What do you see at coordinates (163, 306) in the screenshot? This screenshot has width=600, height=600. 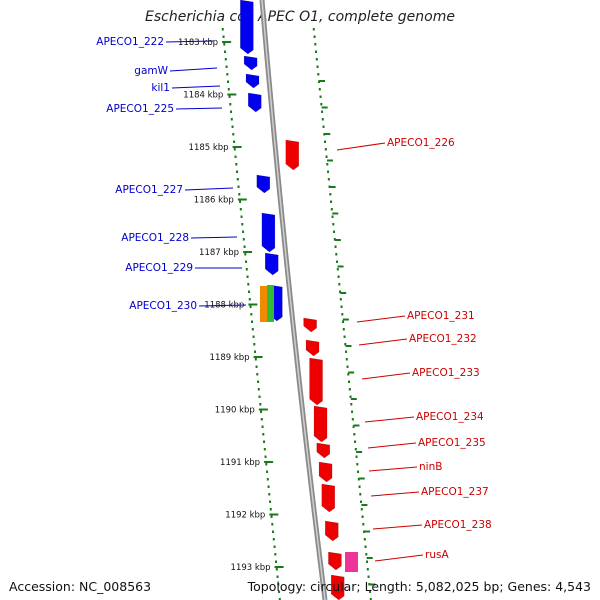 I see `forward-gene-label: APECO1_230` at bounding box center [163, 306].